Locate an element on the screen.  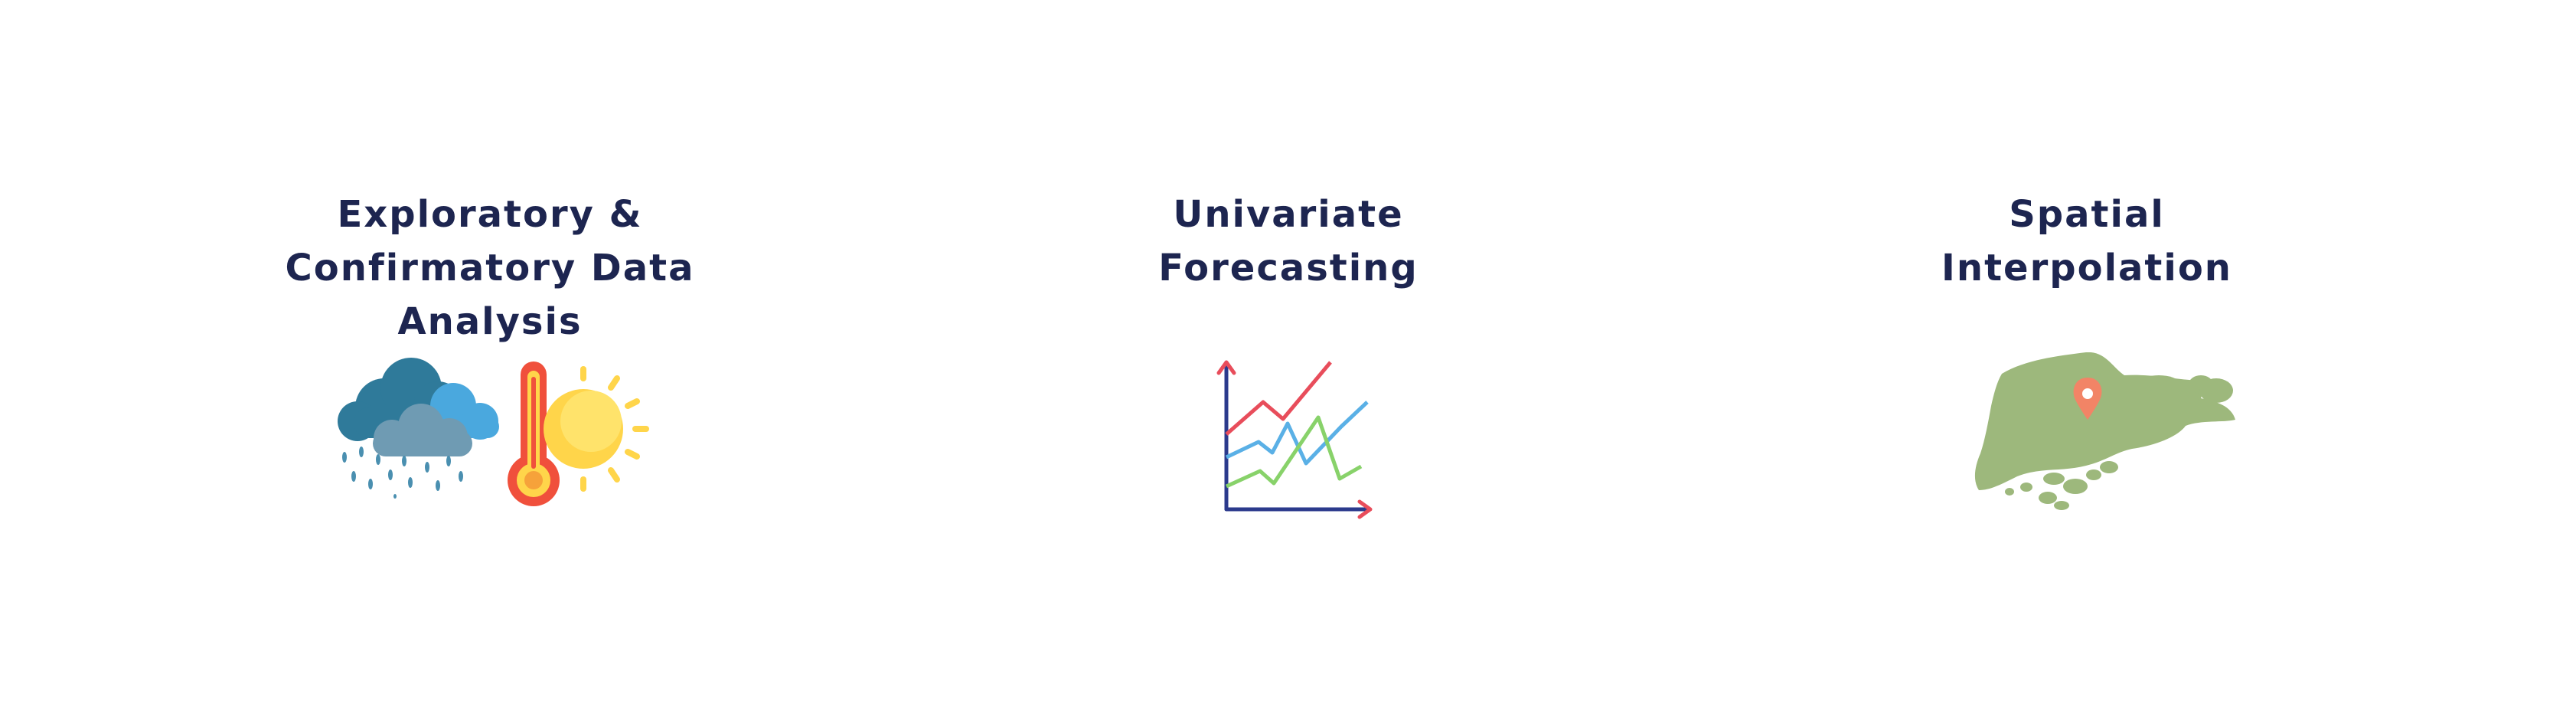
feature-title-spatial: Spatial Interpolation is located at coordinates (2086, 241).